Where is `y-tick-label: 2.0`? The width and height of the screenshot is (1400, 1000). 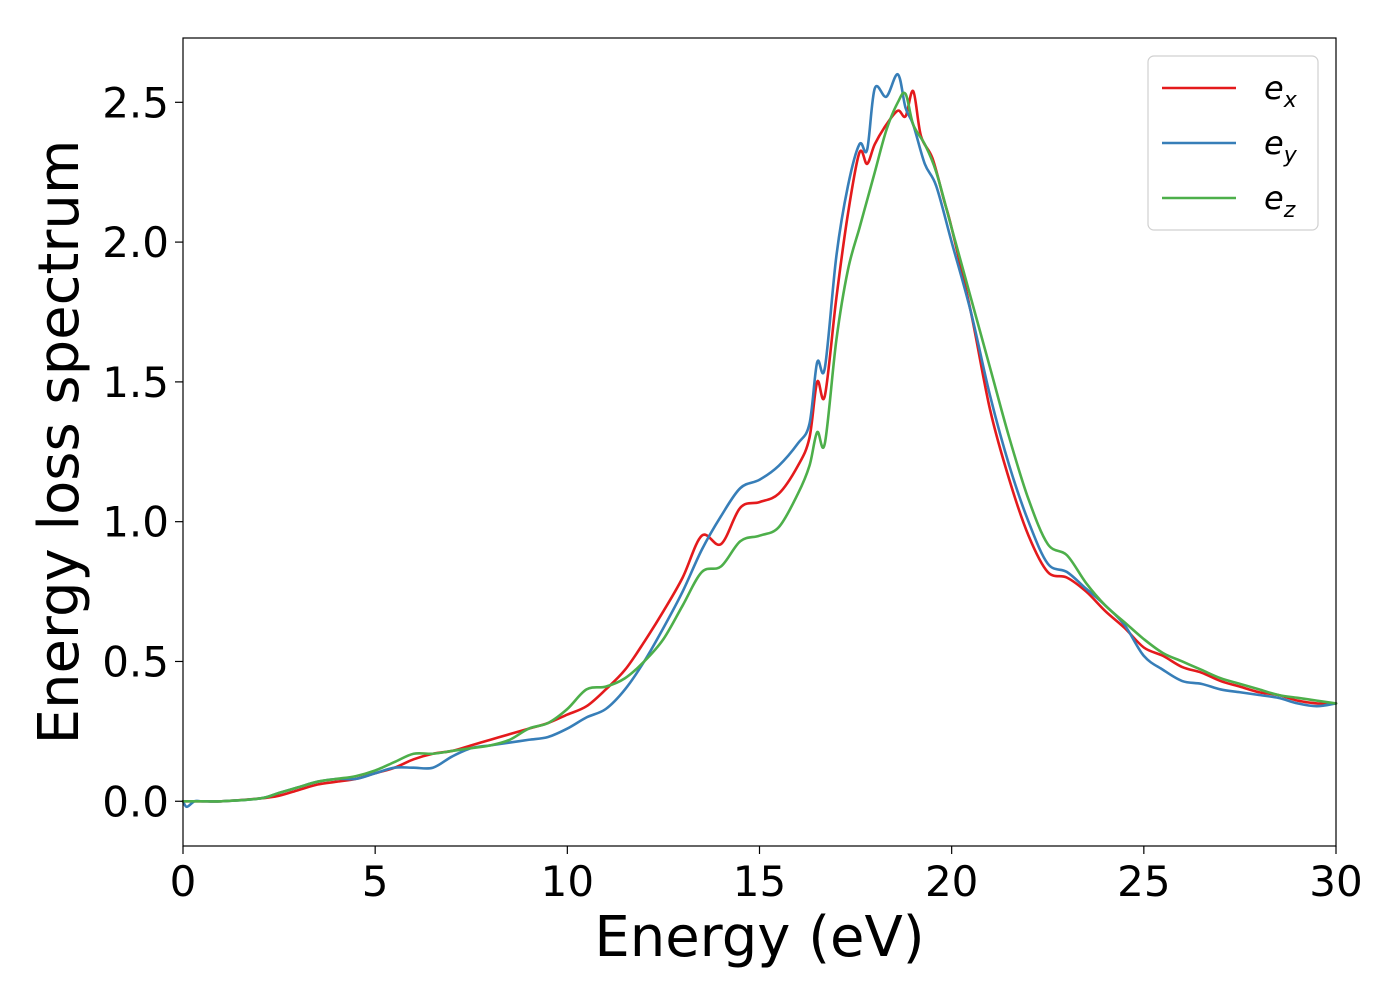
y-tick-label: 2.0 is located at coordinates (135, 242).